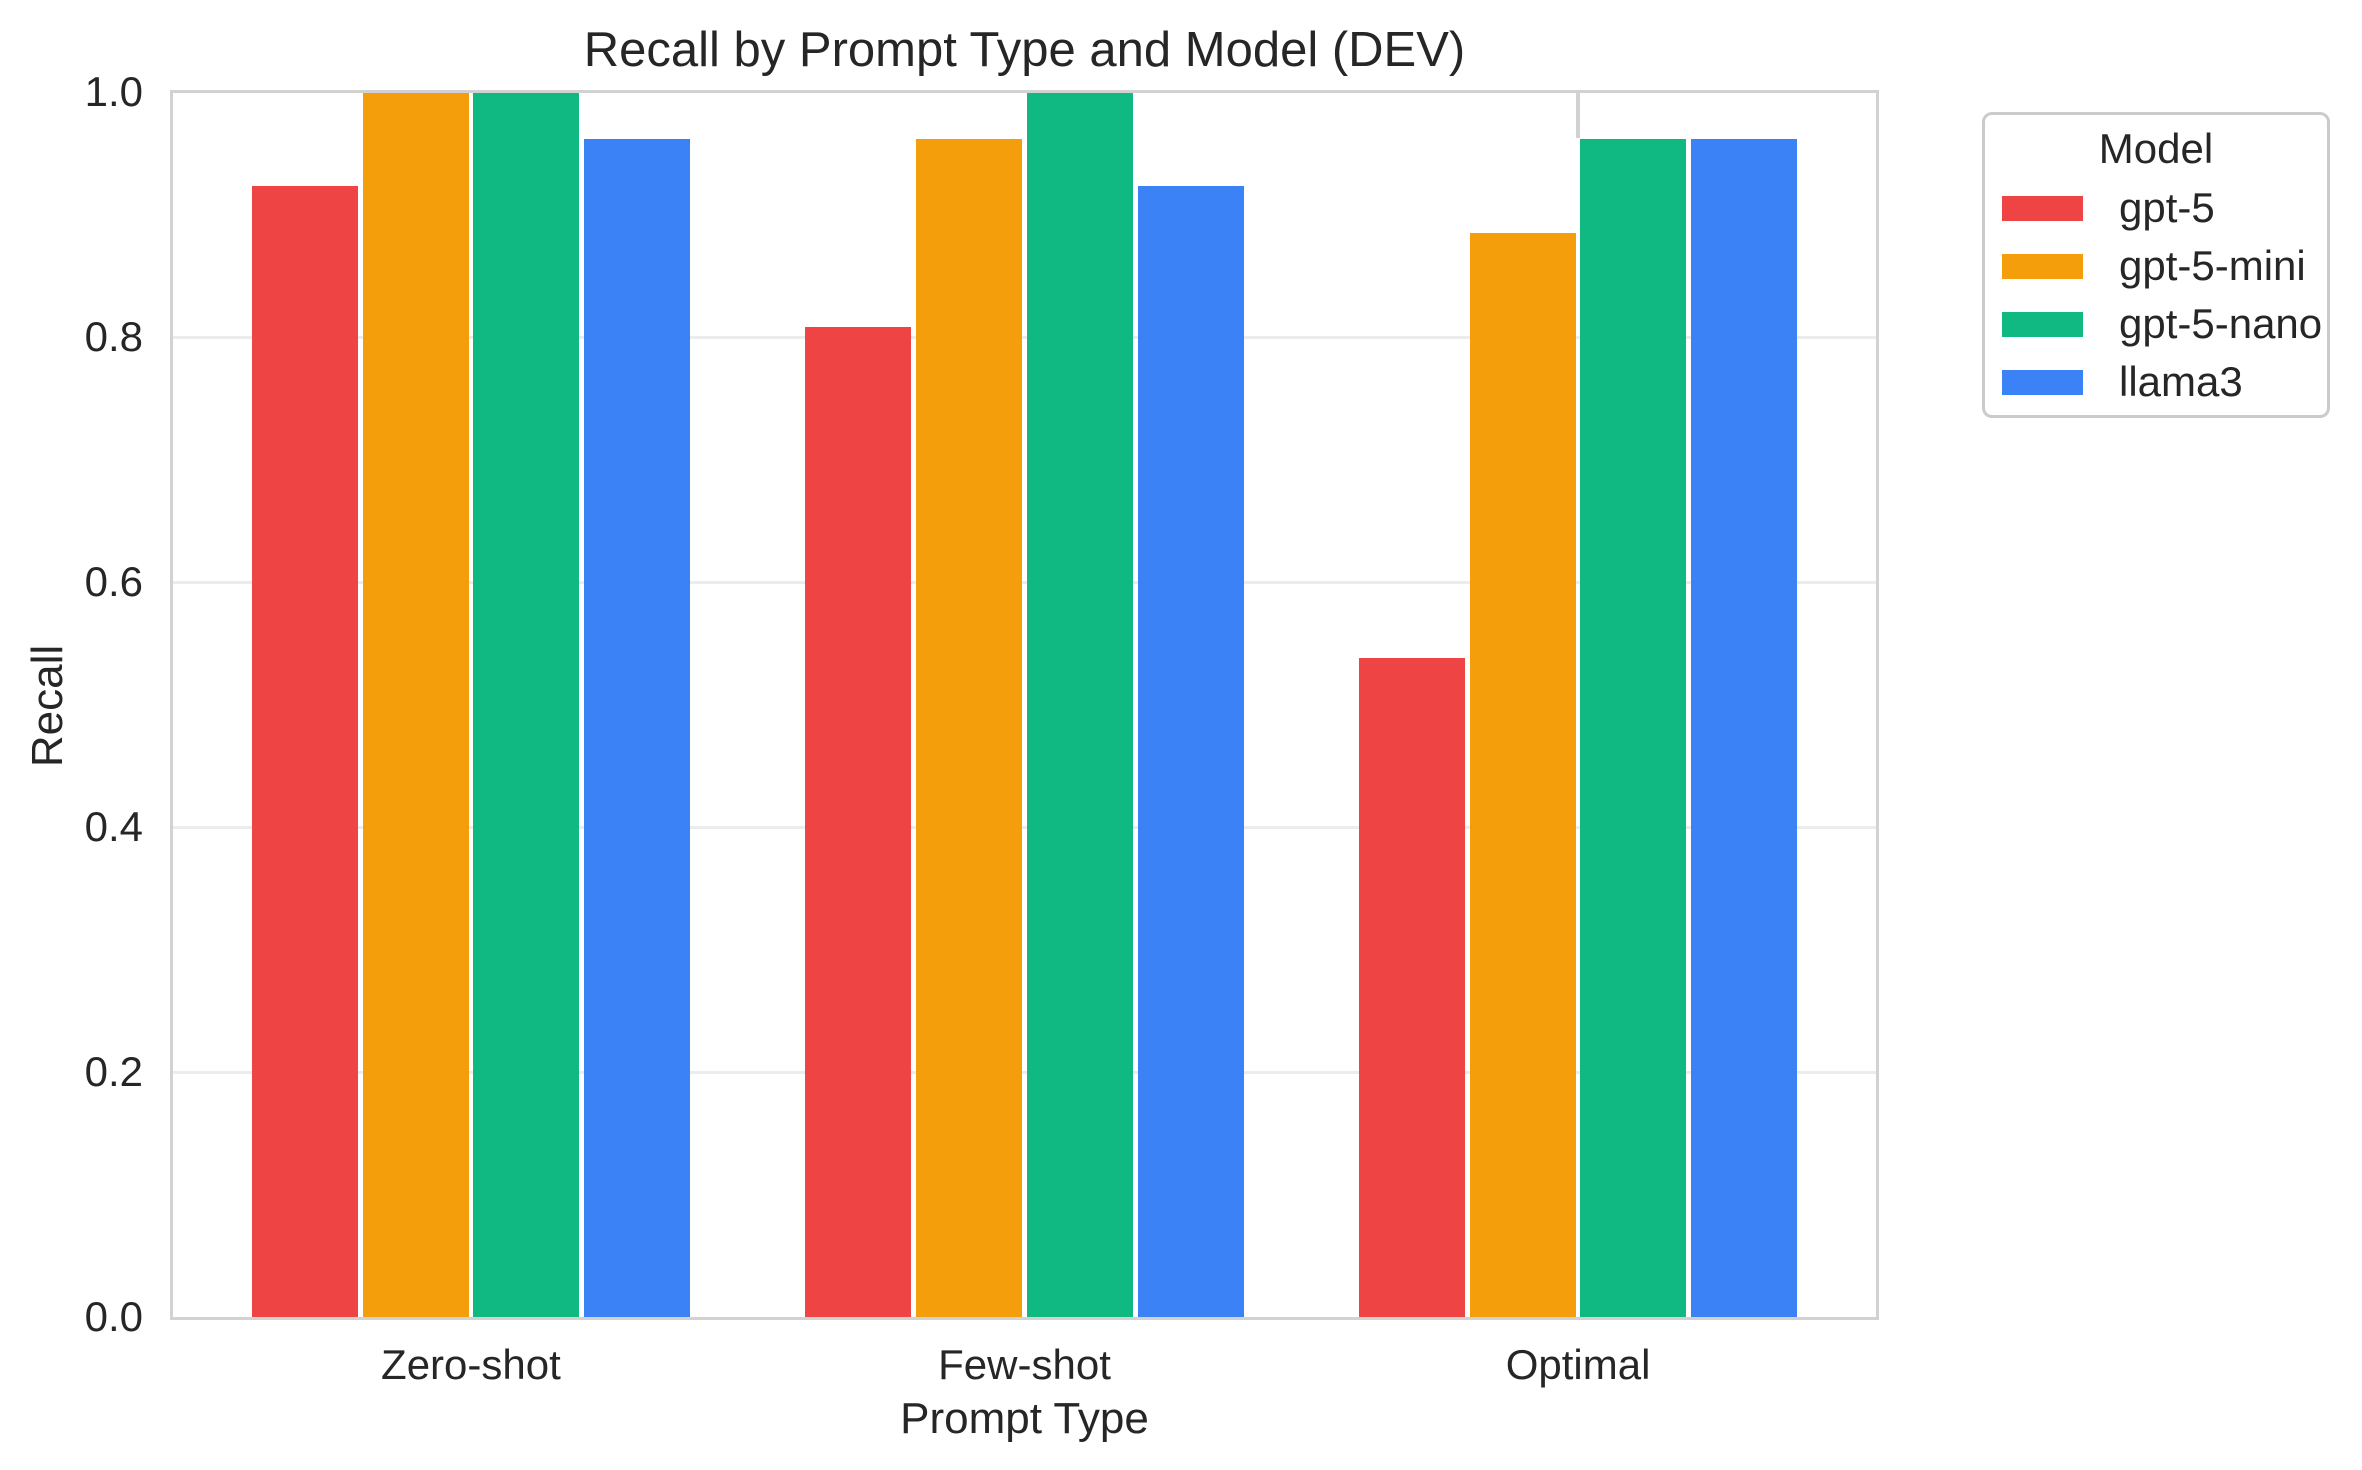  I want to click on legend-swatch-gpt-5-mini, so click(2042, 266).